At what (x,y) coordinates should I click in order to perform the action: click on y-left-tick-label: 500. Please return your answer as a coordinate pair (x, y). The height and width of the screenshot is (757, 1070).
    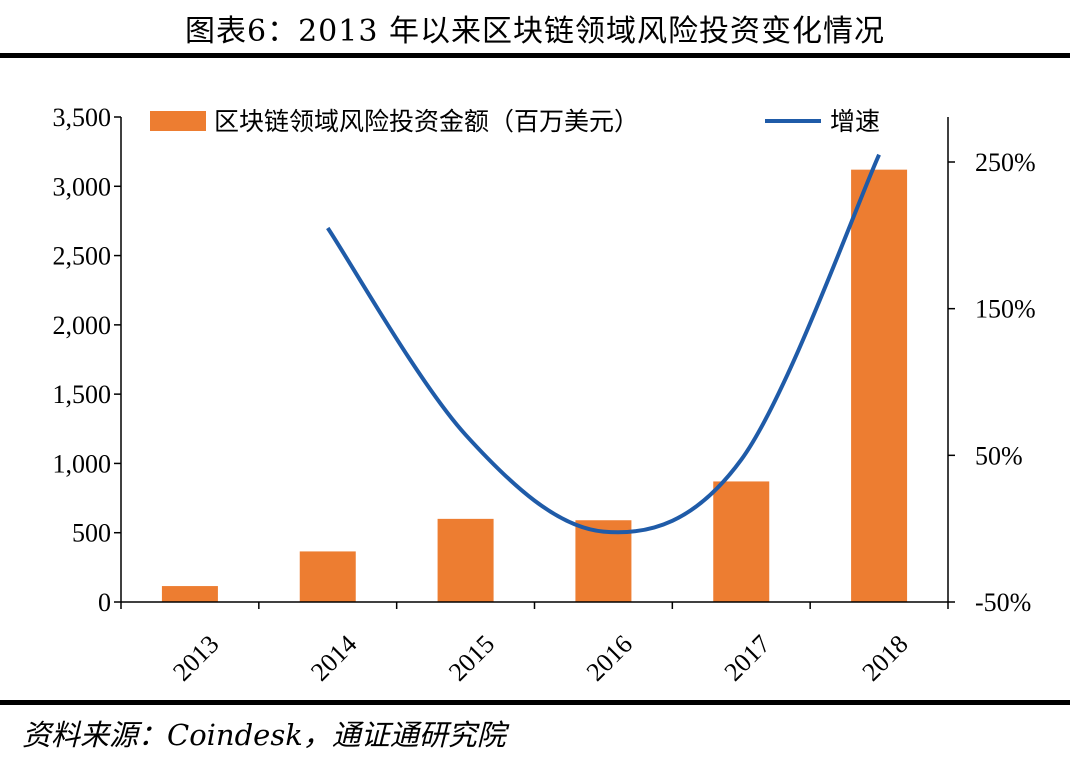
    Looking at the image, I should click on (91, 533).